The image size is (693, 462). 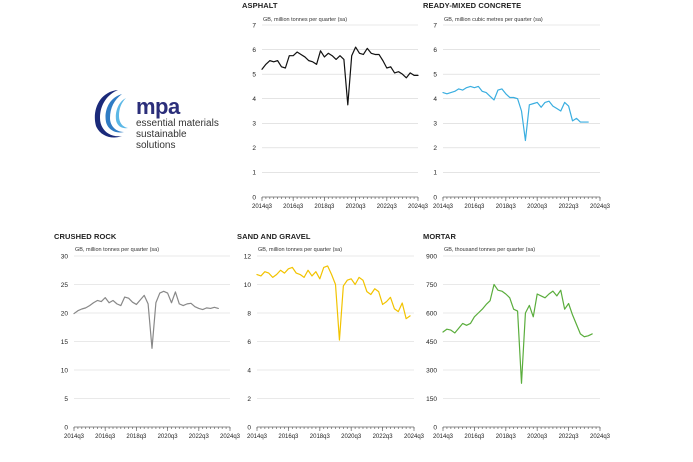 What do you see at coordinates (260, 5) in the screenshot?
I see `chart-title: ASPHALT` at bounding box center [260, 5].